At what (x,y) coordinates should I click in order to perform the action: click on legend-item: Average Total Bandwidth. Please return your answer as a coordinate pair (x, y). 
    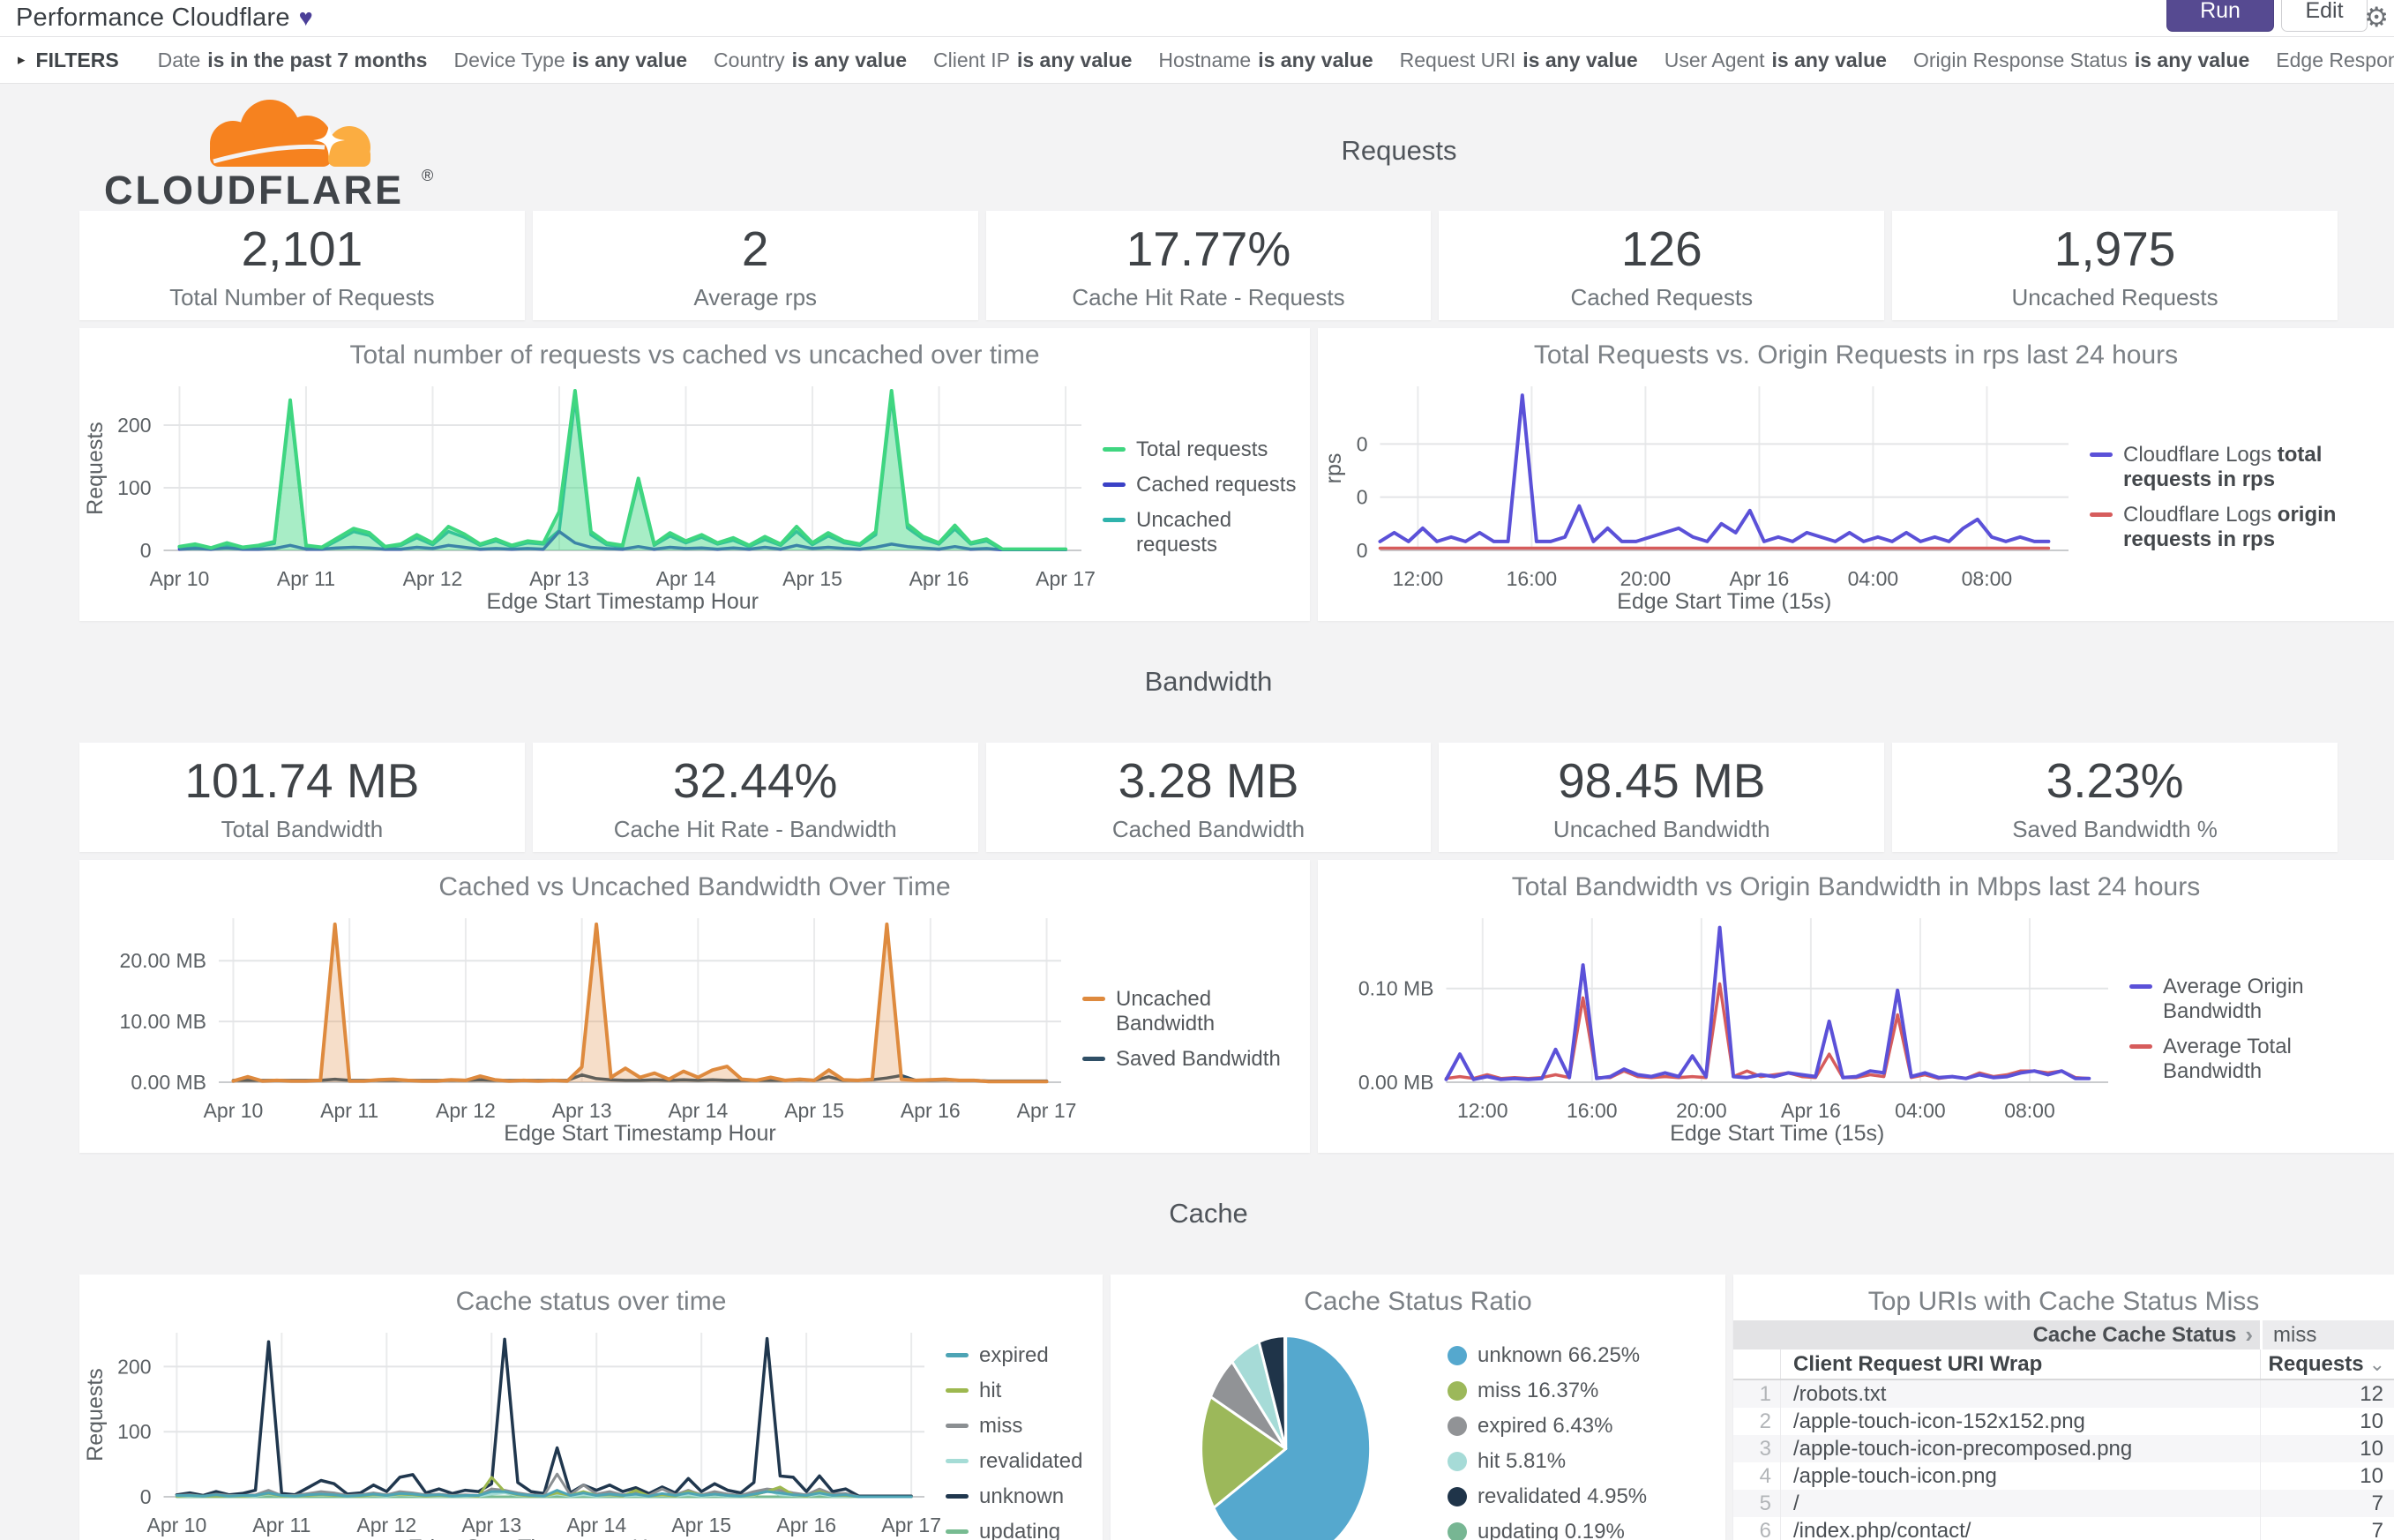
    Looking at the image, I should click on (2257, 1059).